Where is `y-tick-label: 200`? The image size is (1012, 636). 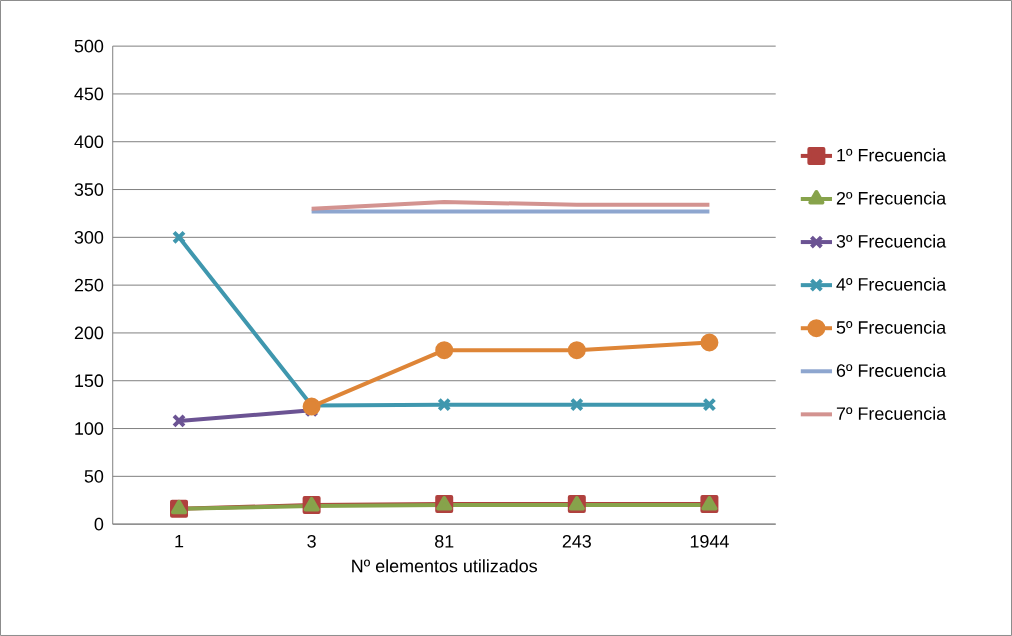
y-tick-label: 200 is located at coordinates (89, 333).